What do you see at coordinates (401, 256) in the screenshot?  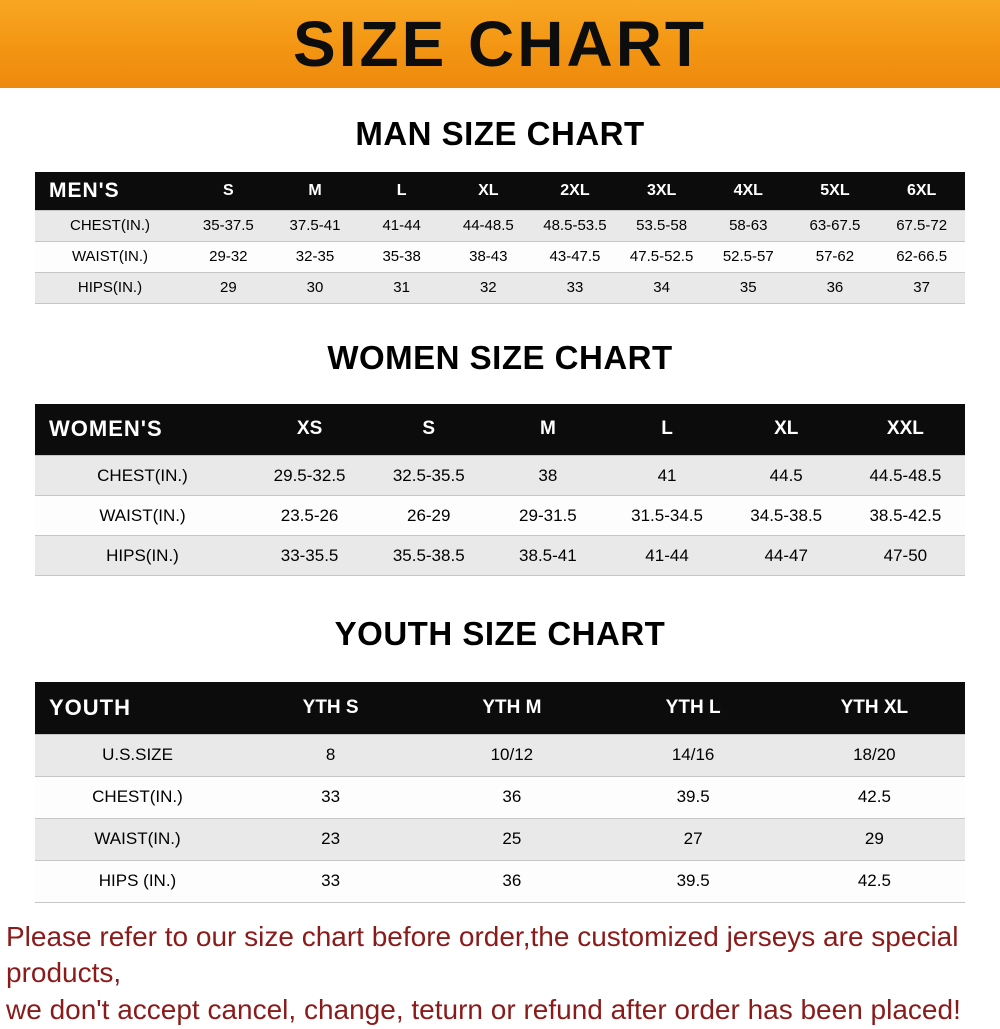 I see `size-cell: 35-38` at bounding box center [401, 256].